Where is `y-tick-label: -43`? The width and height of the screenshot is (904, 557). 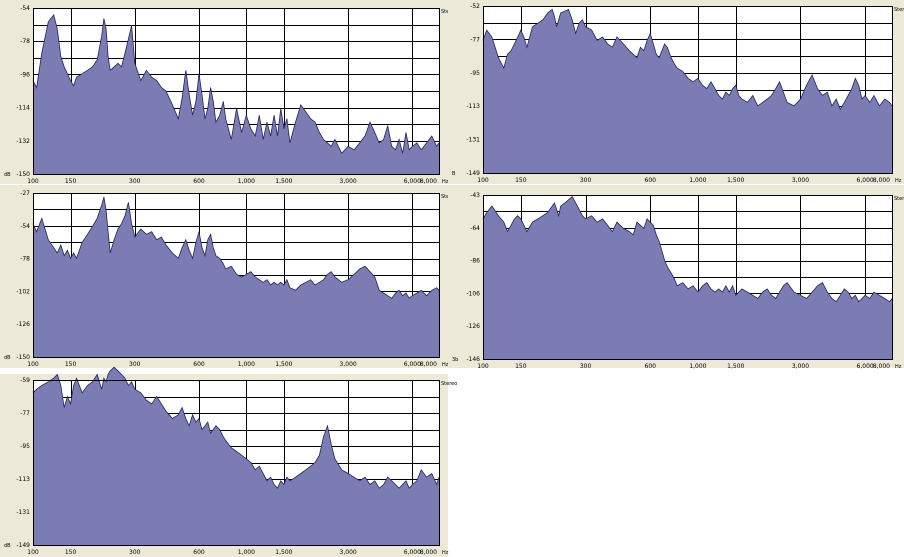
y-tick-label: -43 is located at coordinates (475, 195).